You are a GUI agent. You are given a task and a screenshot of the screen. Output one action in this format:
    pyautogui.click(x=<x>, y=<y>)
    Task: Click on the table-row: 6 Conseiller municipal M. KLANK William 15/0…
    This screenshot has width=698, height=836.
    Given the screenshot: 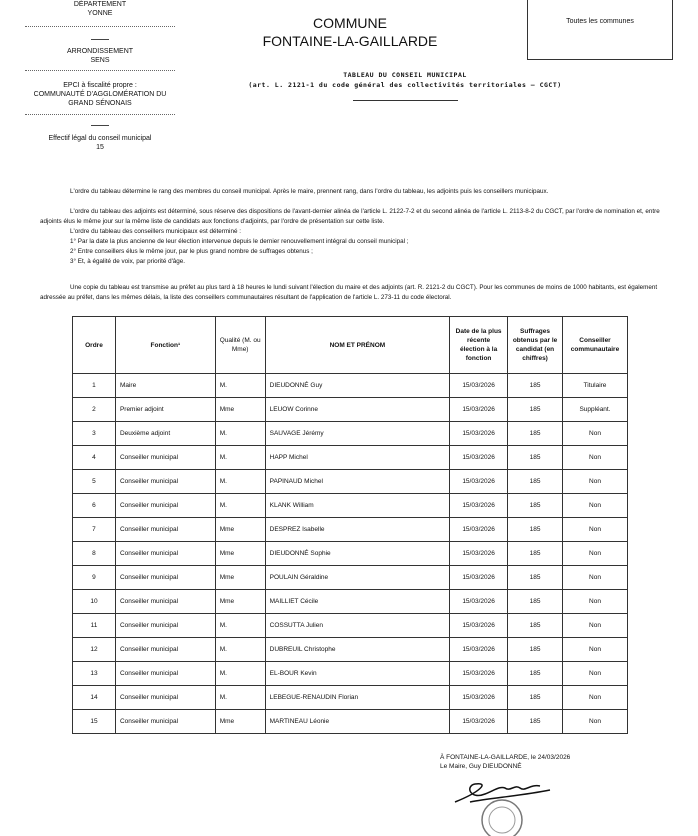 What is the action you would take?
    pyautogui.click(x=350, y=505)
    